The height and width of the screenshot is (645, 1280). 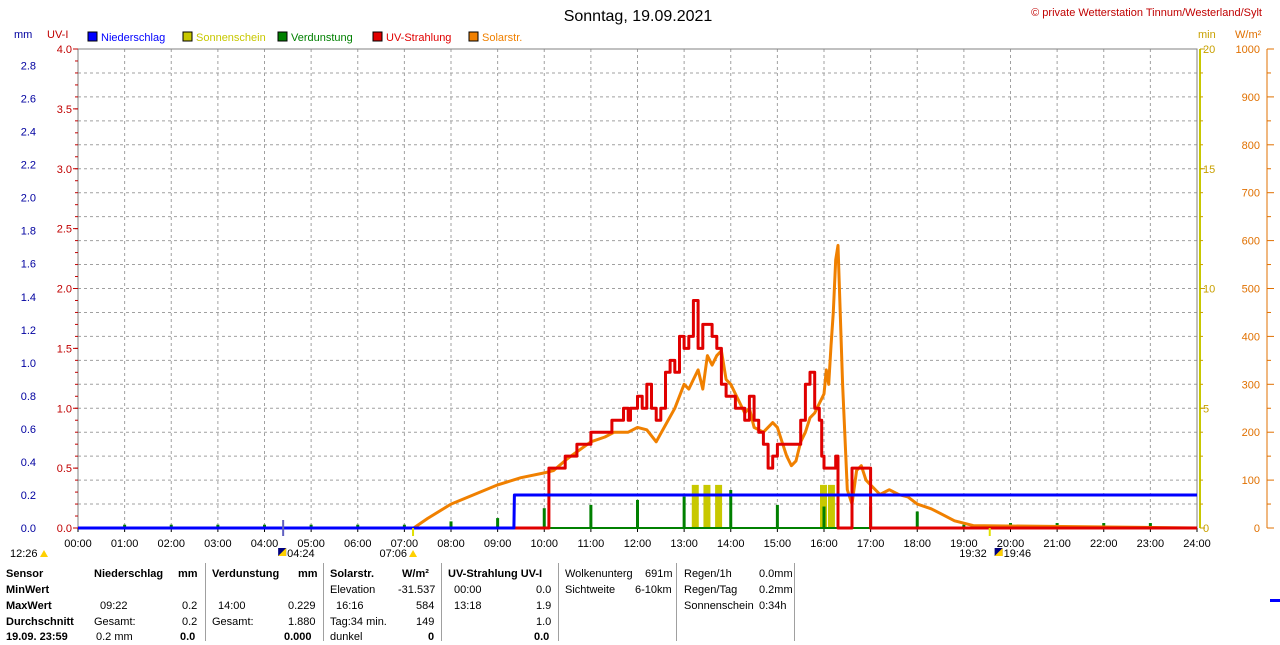 I want to click on mm-tick-label-4: 0.8, so click(x=28, y=397).